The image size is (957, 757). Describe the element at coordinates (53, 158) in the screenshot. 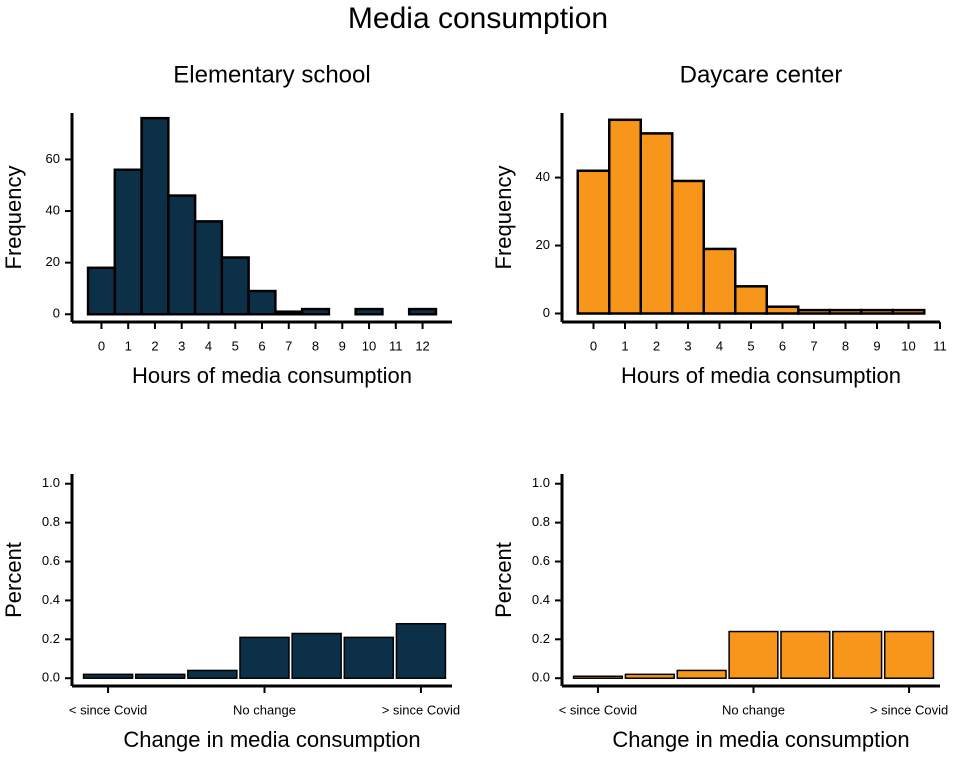

I see `y-tick-label: 60` at that location.